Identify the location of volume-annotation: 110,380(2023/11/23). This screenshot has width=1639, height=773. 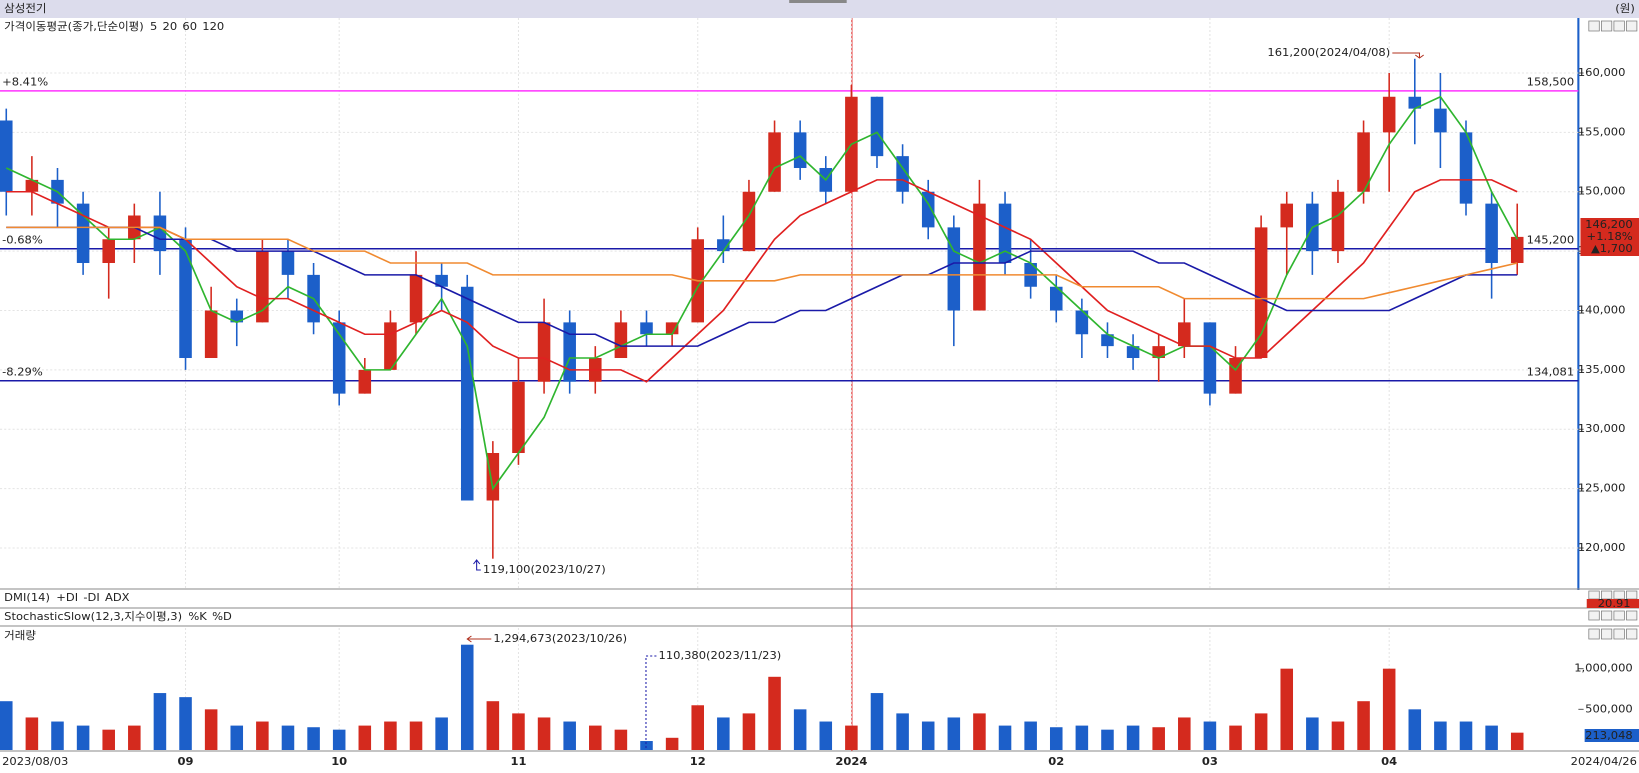
(720, 655).